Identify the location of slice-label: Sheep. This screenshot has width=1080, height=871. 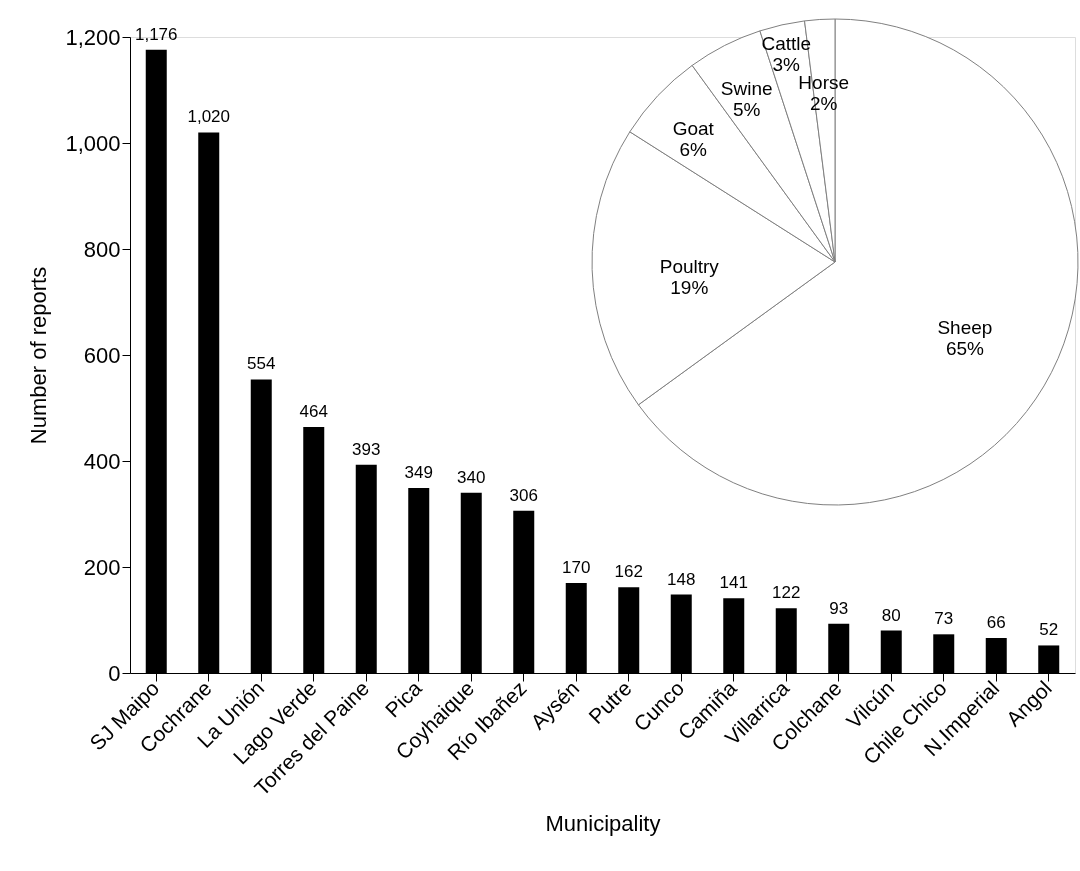
(965, 328).